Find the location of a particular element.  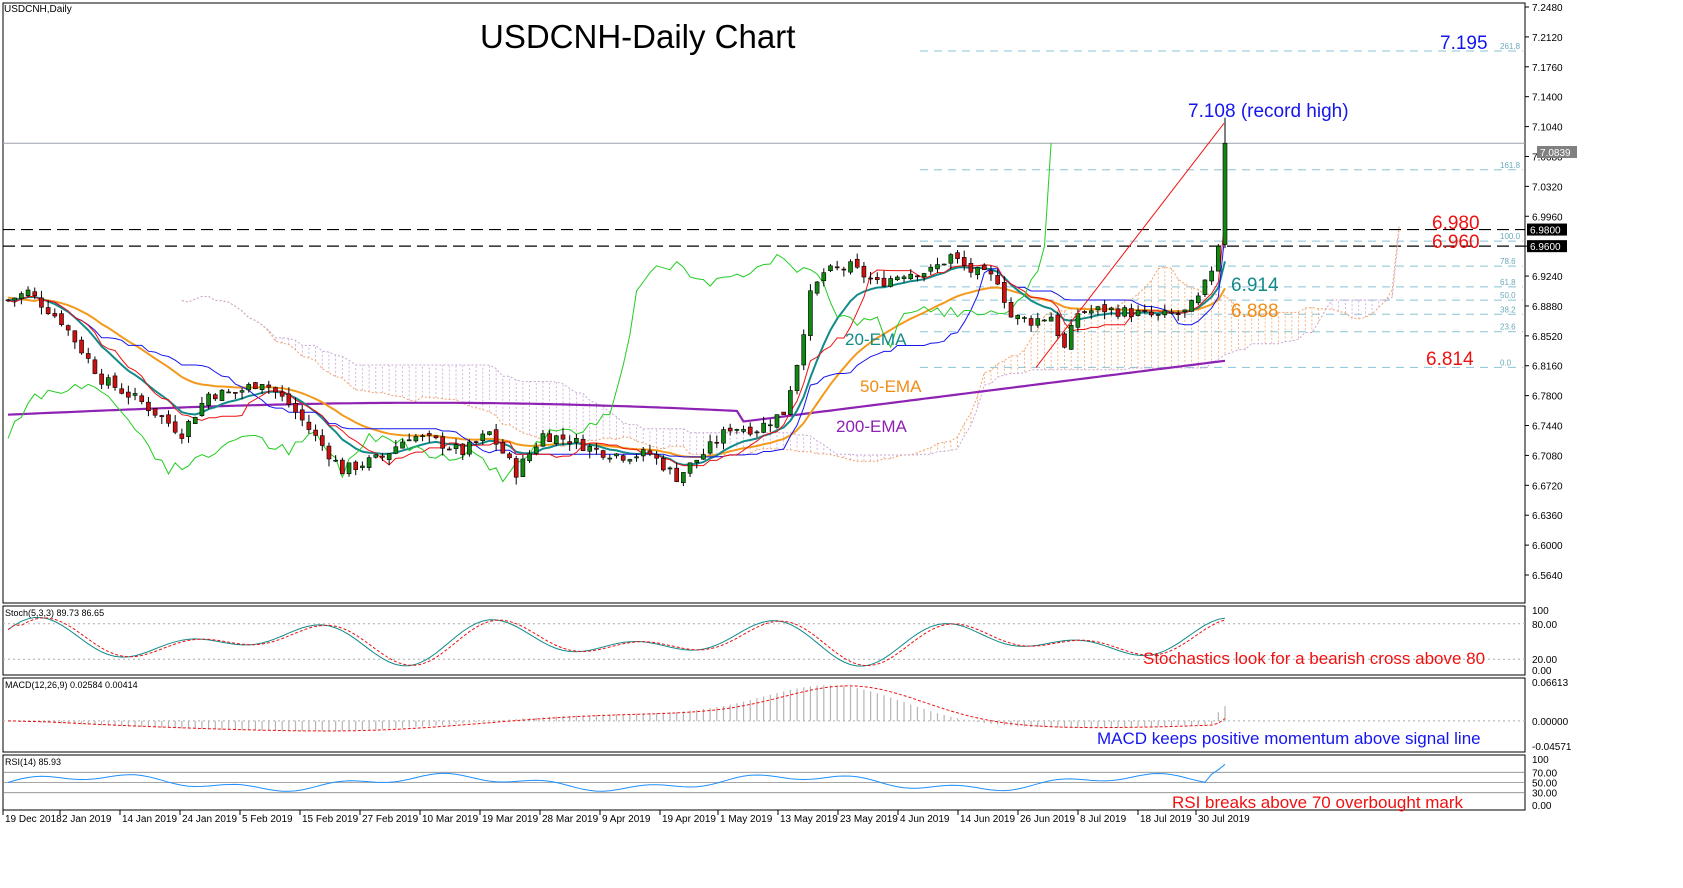

y-tick-label: 6.6000 is located at coordinates (1547, 546).